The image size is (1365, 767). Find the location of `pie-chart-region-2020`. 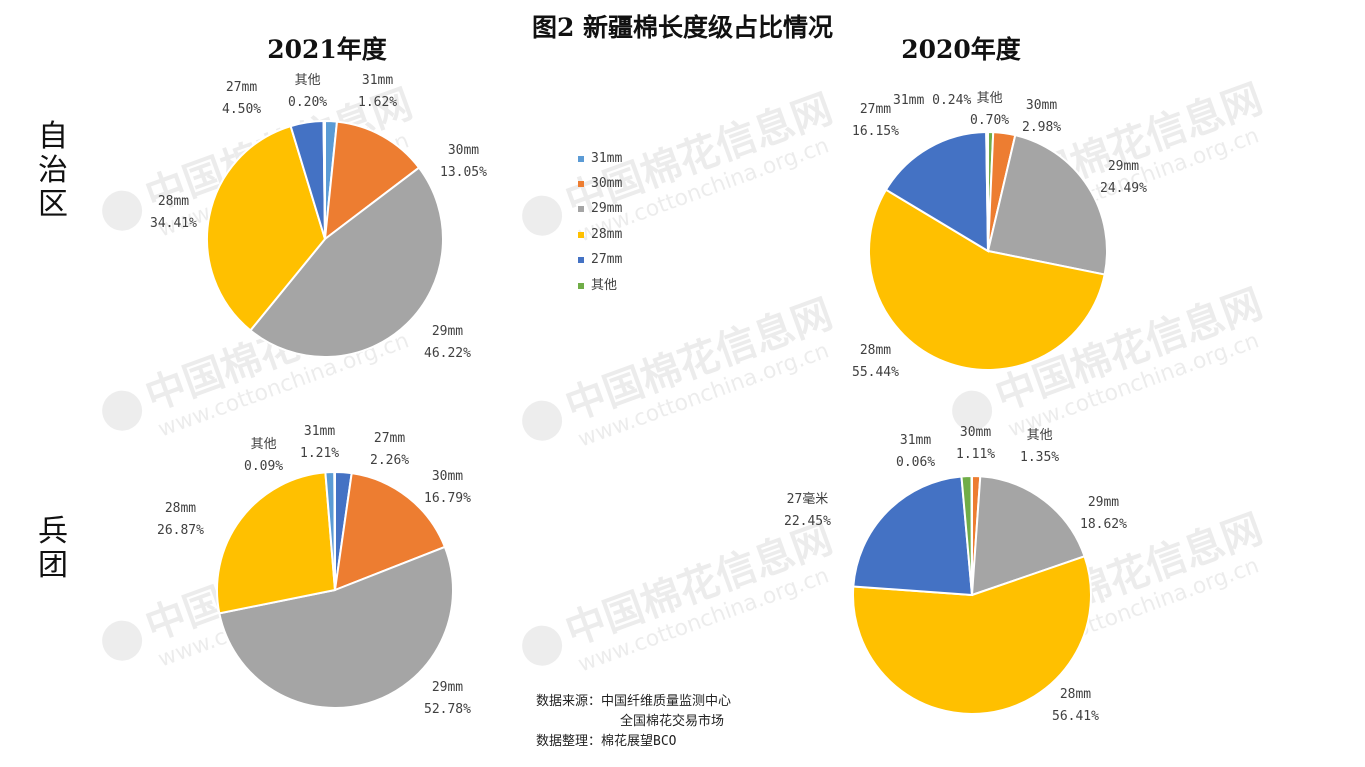

pie-chart-region-2020 is located at coordinates (988, 250).